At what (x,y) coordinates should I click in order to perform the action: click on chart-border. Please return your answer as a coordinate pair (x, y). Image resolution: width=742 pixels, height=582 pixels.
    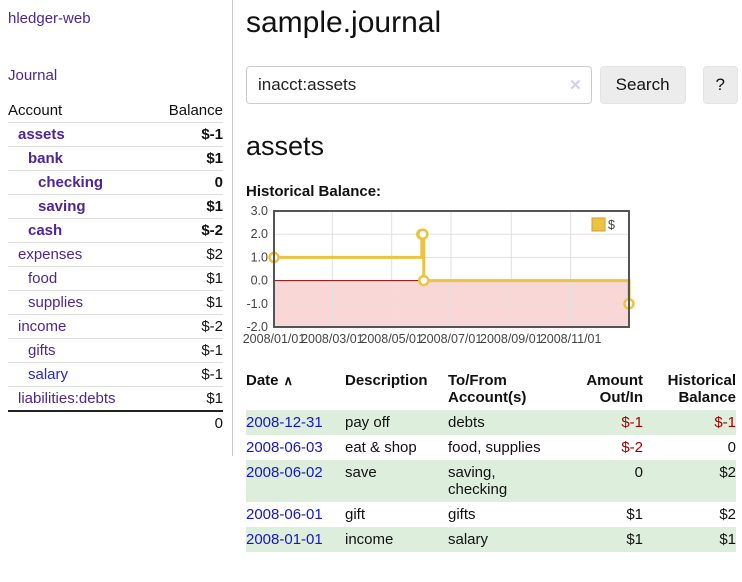
    Looking at the image, I should click on (451, 269).